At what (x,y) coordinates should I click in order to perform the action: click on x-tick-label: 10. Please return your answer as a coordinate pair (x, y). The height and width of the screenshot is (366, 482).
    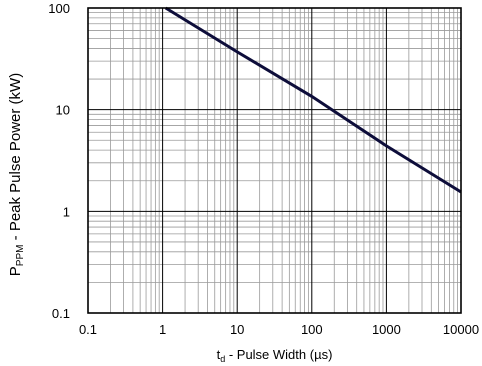
    Looking at the image, I should click on (237, 329).